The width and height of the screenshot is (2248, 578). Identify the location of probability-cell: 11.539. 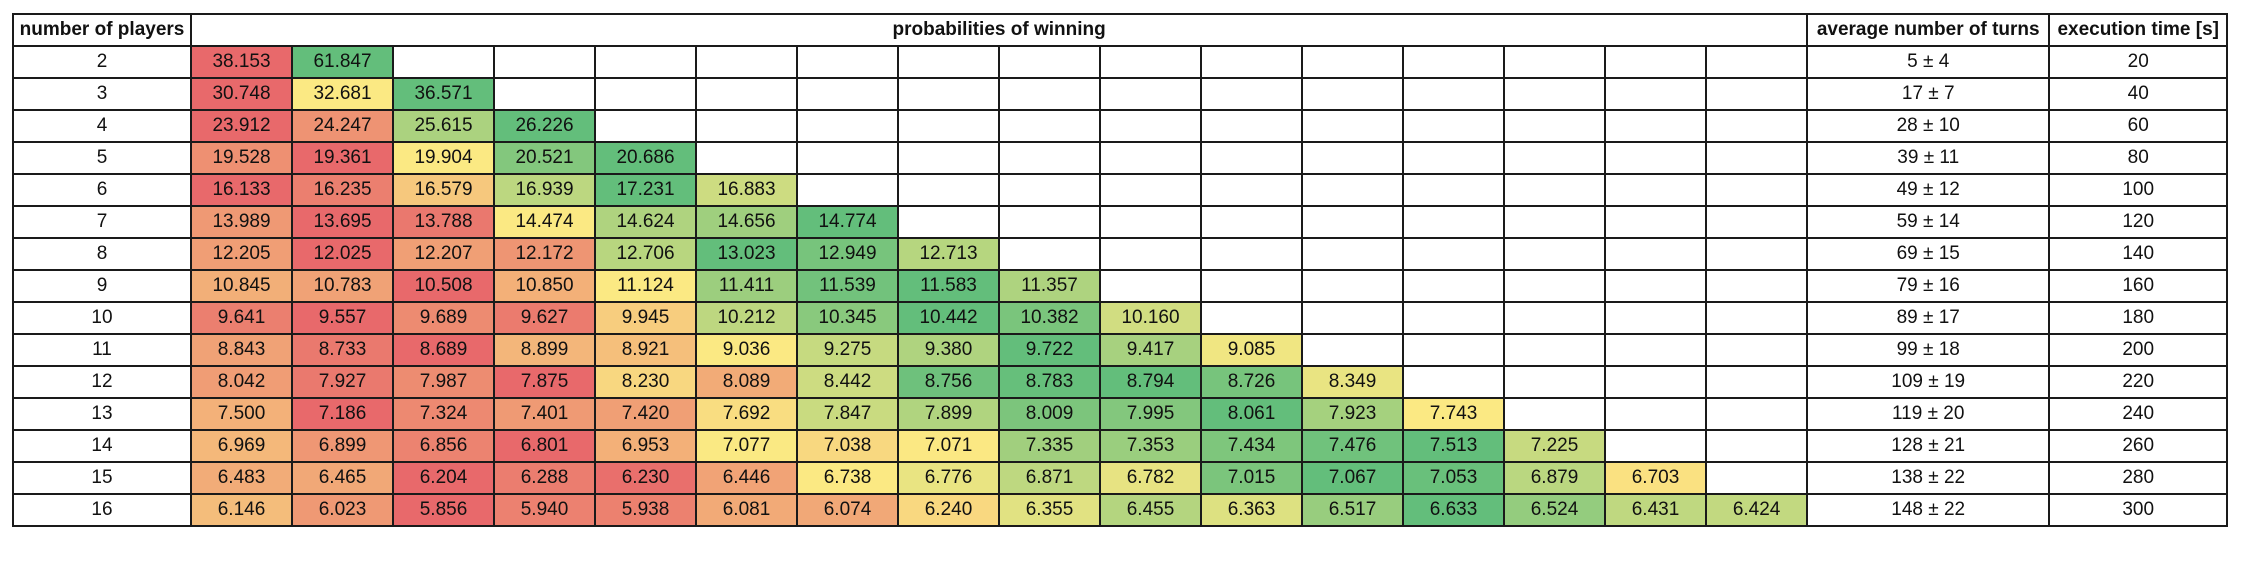
(847, 286).